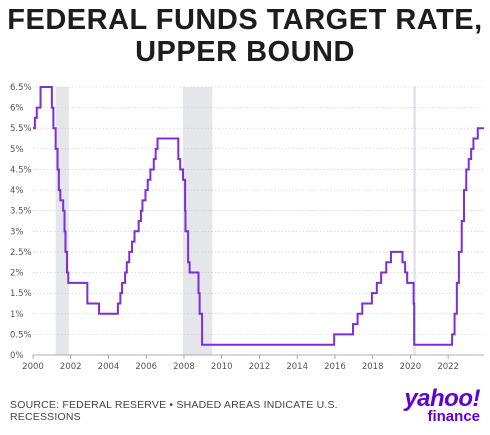  Describe the element at coordinates (297, 367) in the screenshot. I see `x-tick-label-7: 2014` at that location.